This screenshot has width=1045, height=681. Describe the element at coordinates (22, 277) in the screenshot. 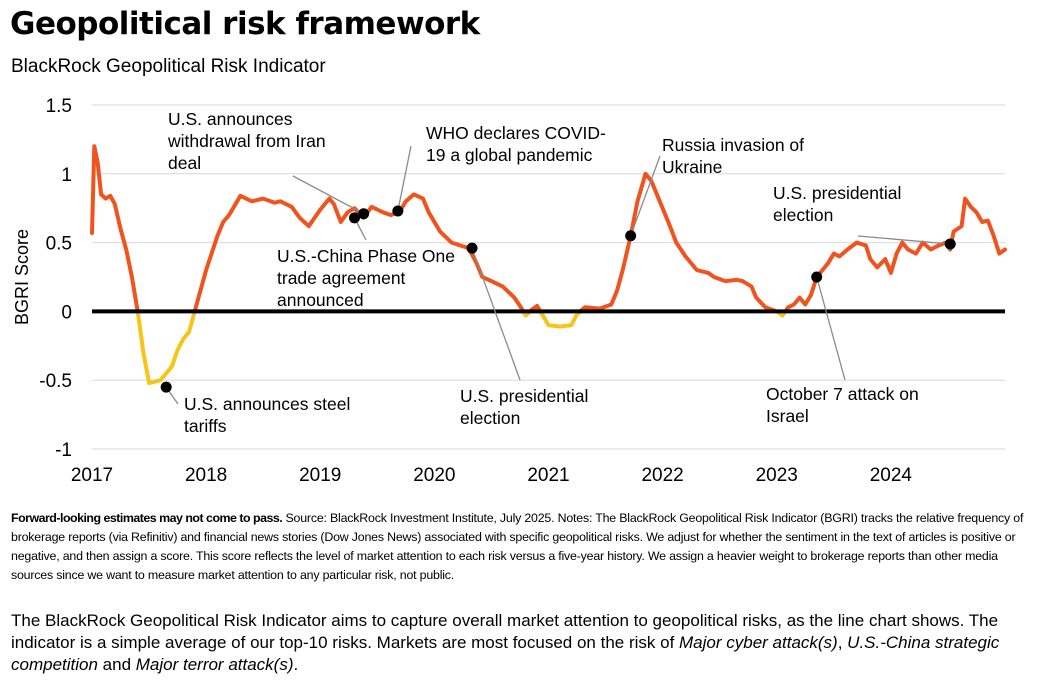

I see `y-axis-label: BGRI Score` at that location.